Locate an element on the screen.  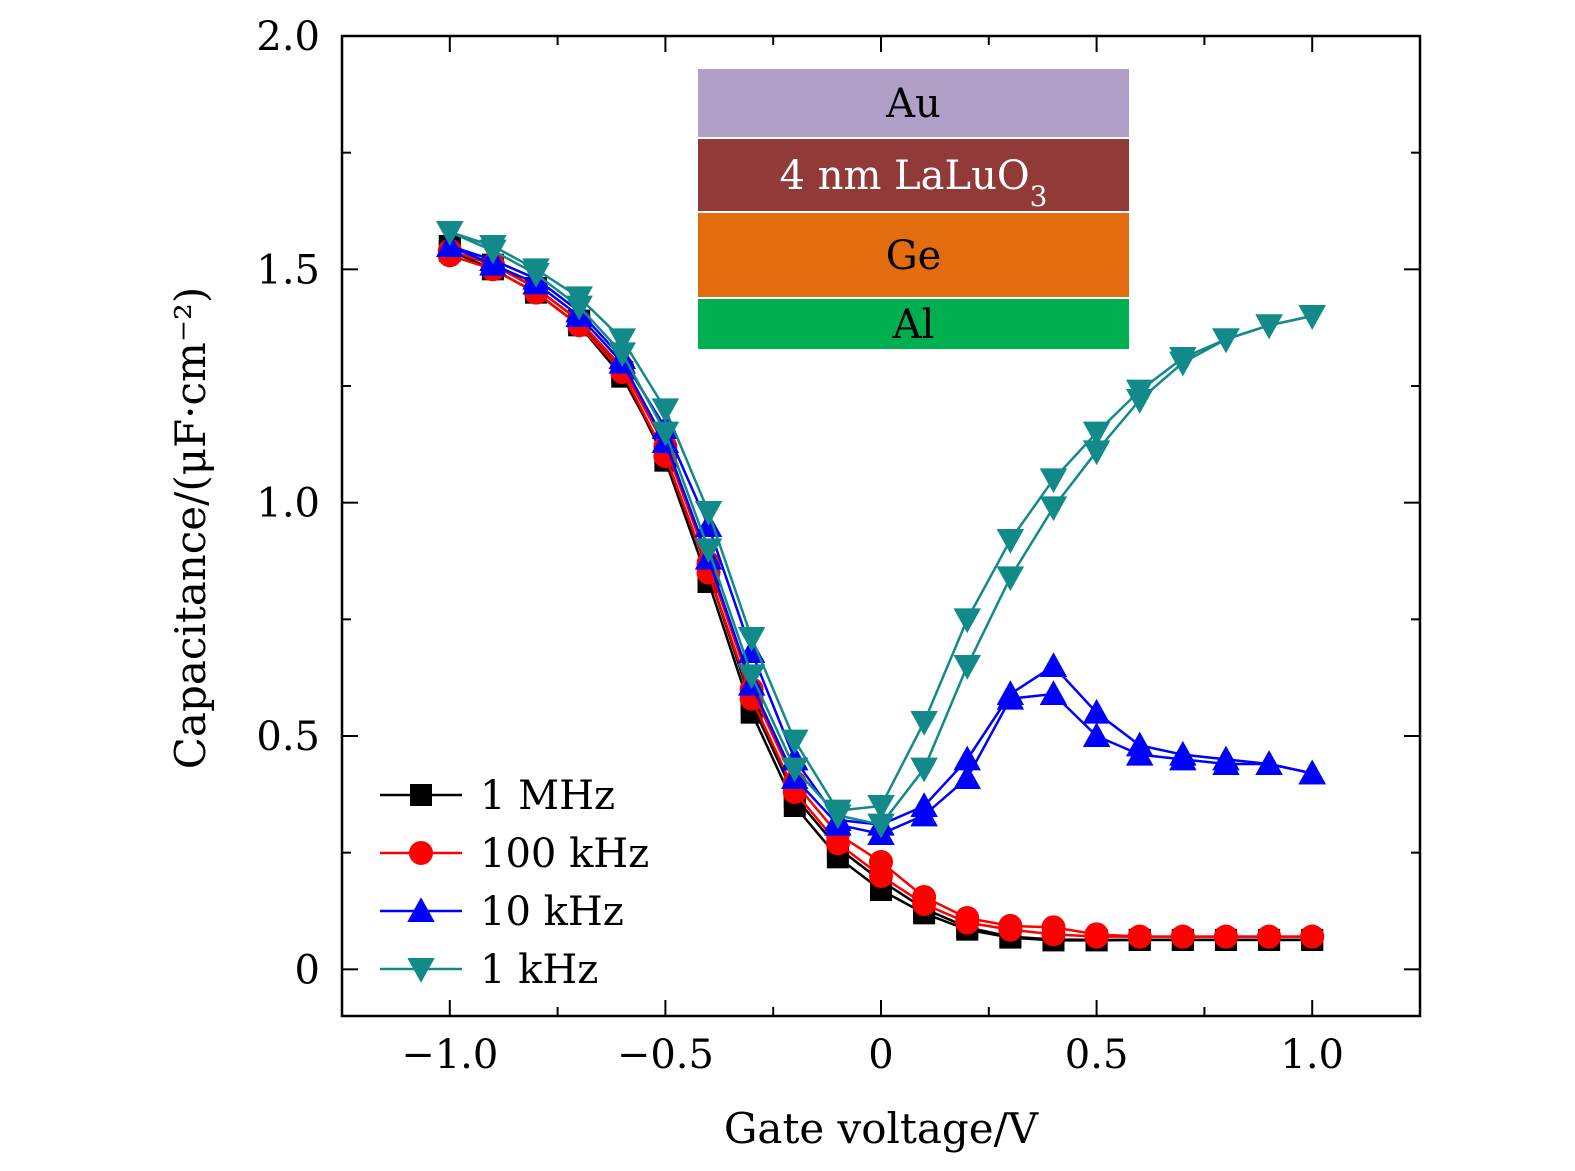
y-tick-label: 1.0 is located at coordinates (288, 504).